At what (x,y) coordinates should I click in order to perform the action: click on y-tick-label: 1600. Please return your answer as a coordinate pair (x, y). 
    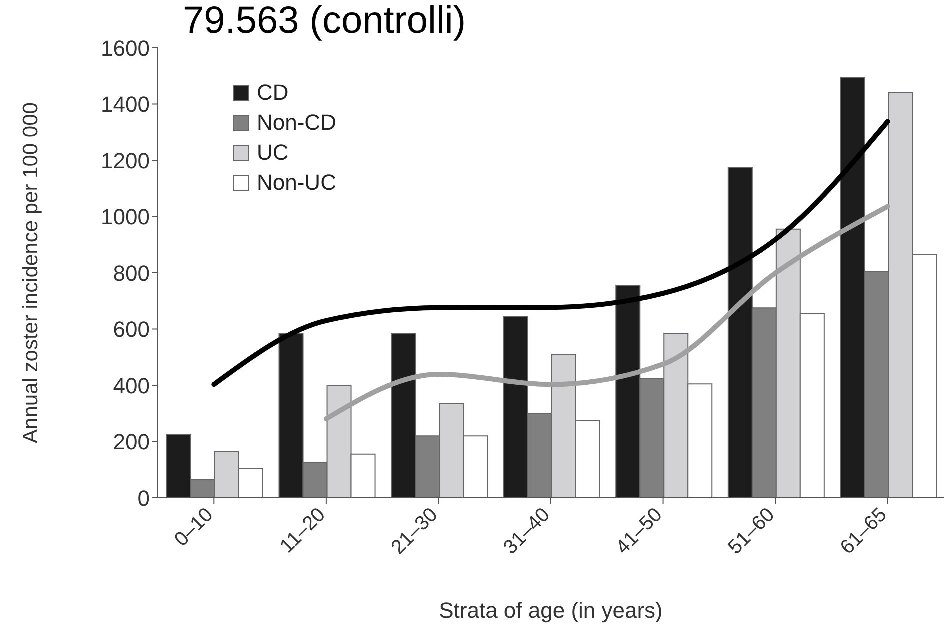
    Looking at the image, I should click on (125, 48).